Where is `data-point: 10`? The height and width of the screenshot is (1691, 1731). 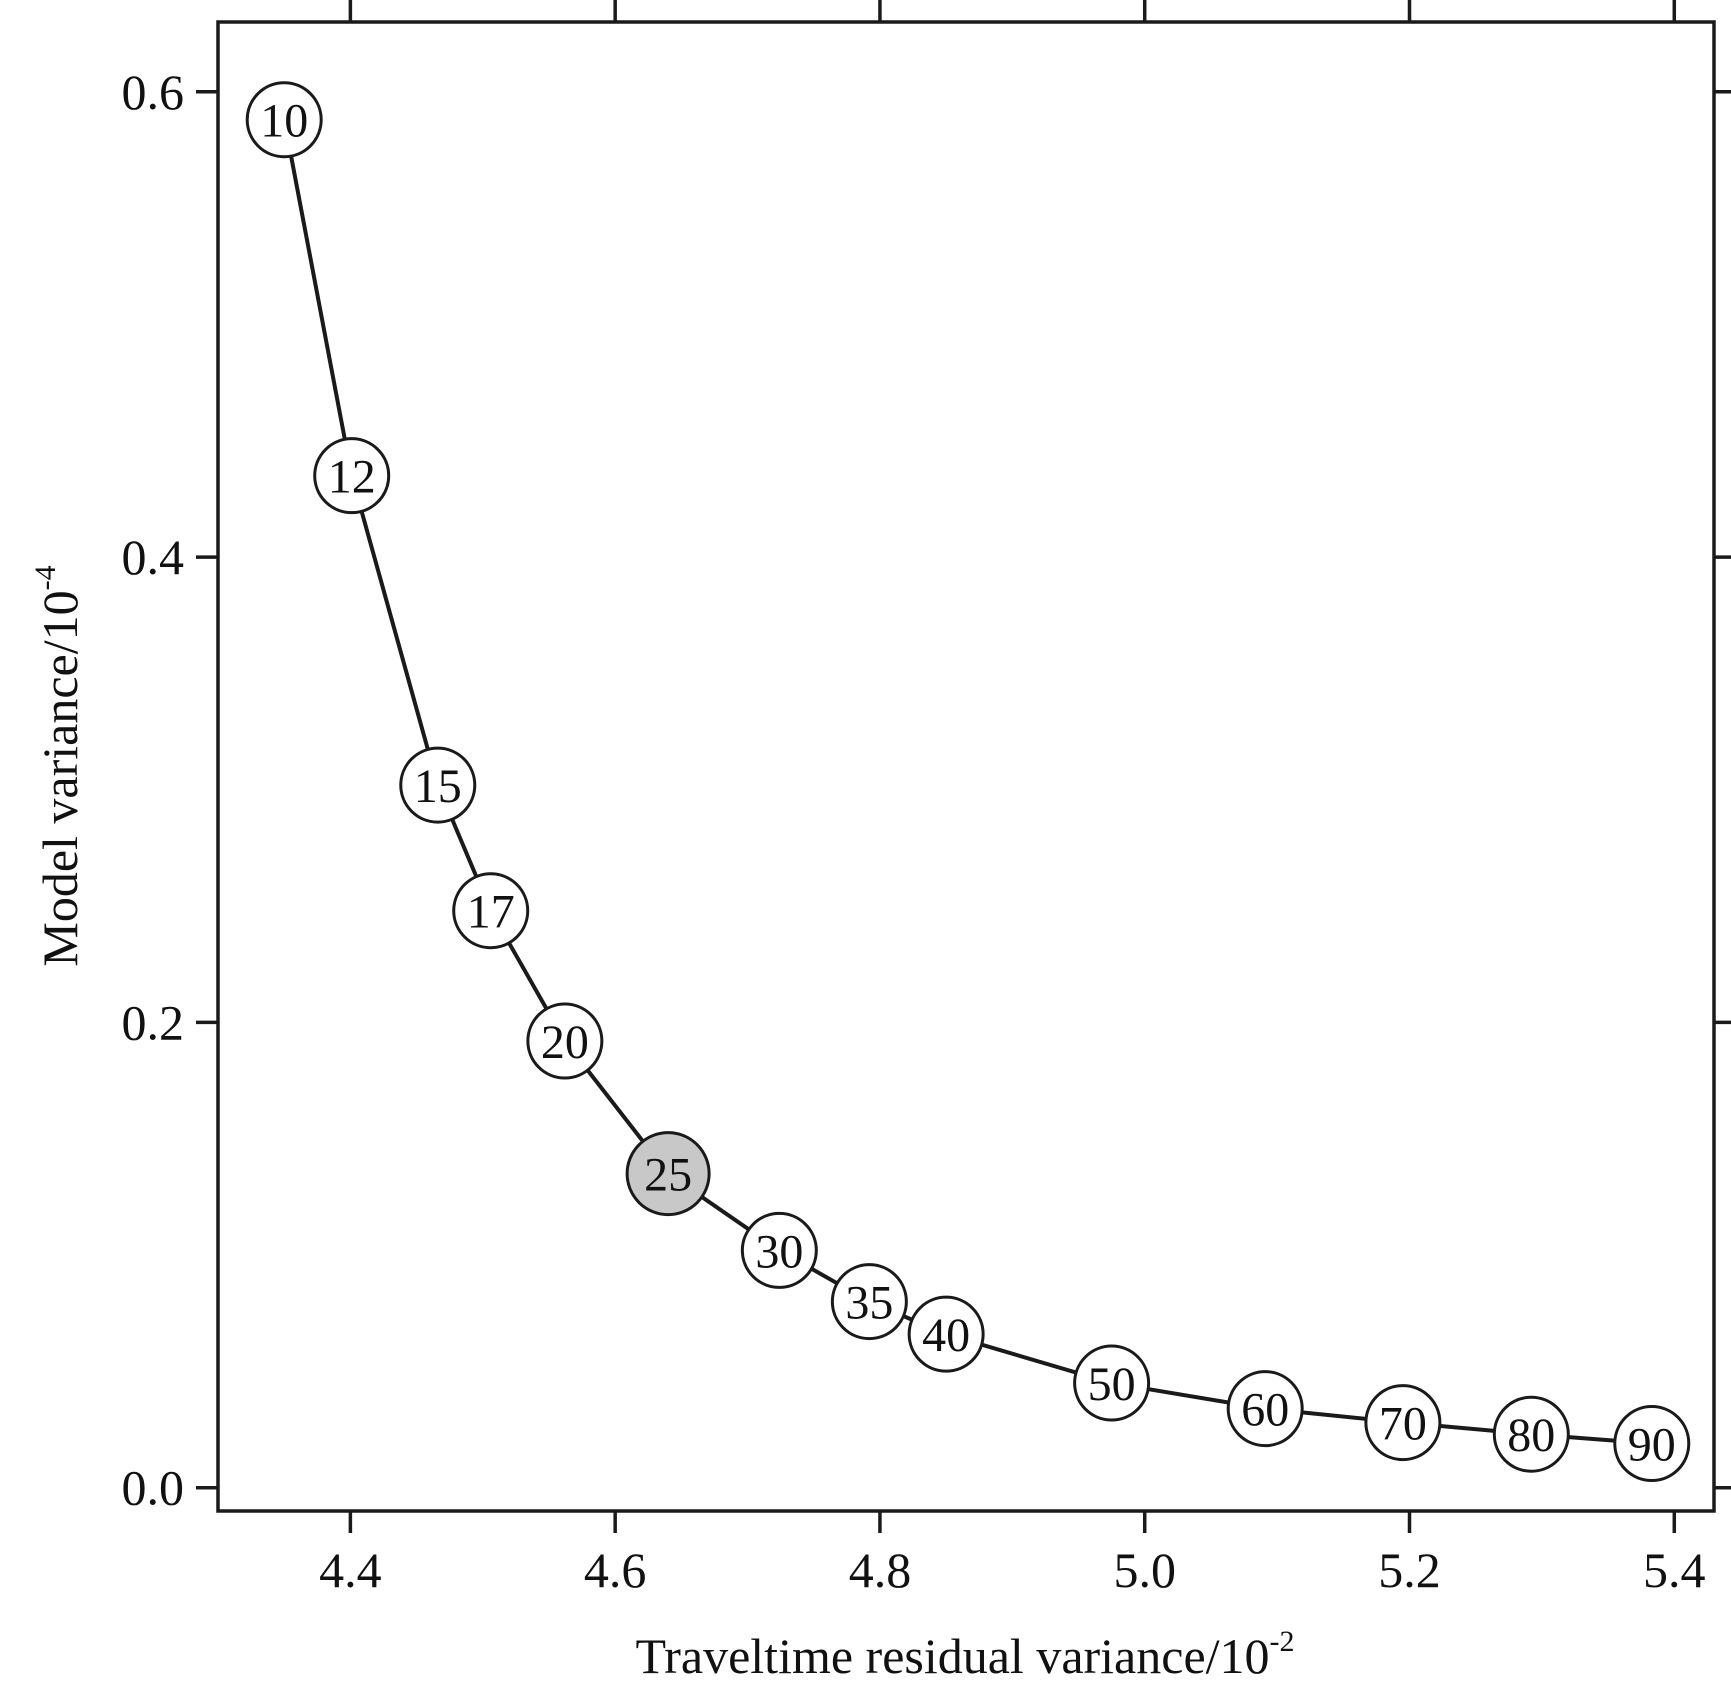 data-point: 10 is located at coordinates (284, 120).